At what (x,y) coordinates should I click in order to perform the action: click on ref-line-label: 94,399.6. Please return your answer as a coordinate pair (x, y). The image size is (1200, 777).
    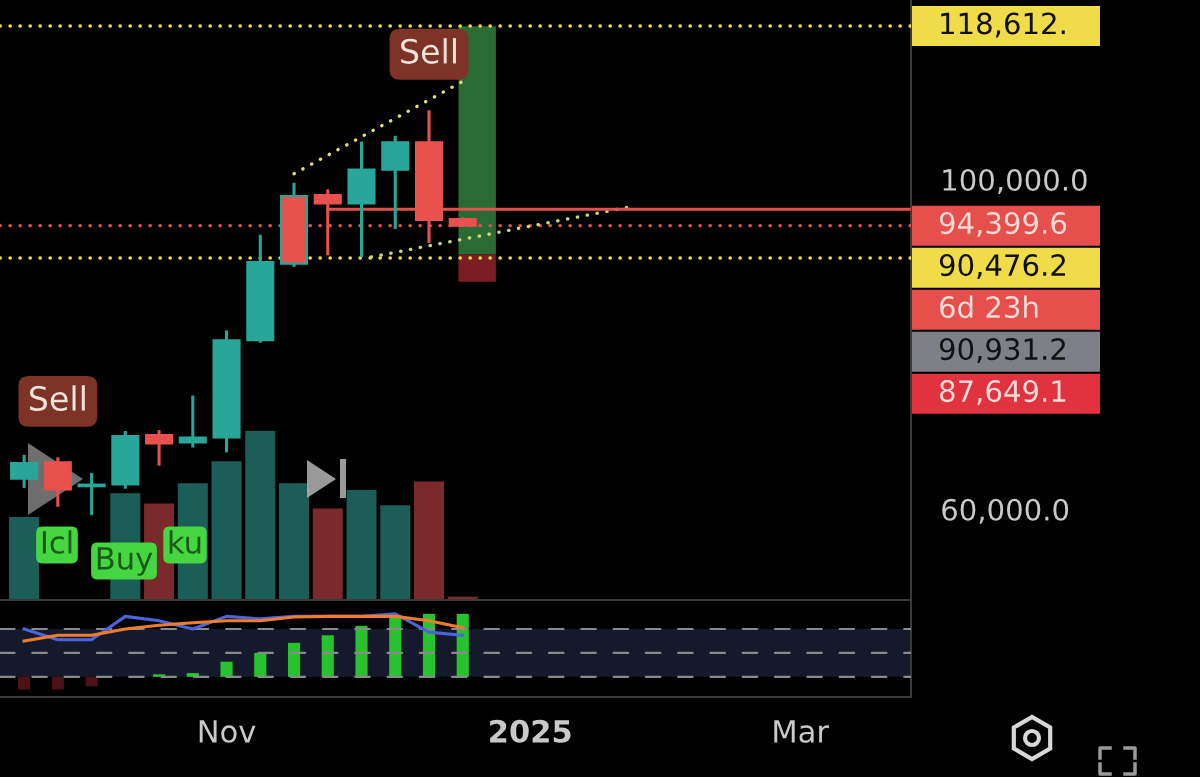
    Looking at the image, I should click on (1003, 225).